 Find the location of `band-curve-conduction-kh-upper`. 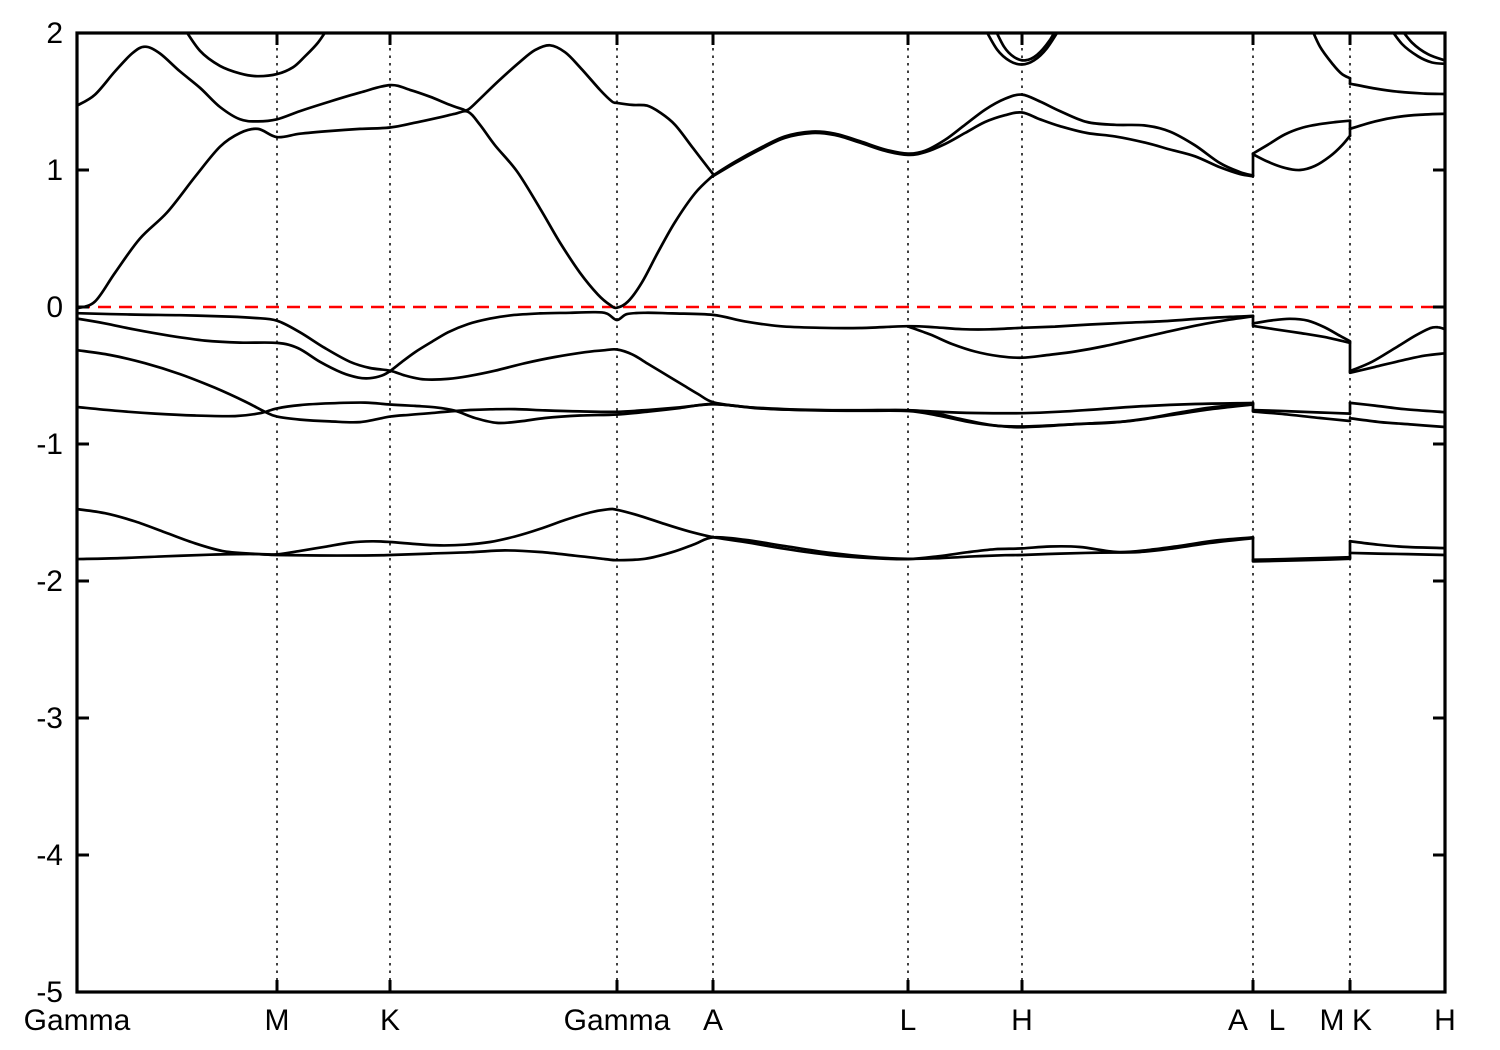

band-curve-conduction-kh-upper is located at coordinates (1396, 89).